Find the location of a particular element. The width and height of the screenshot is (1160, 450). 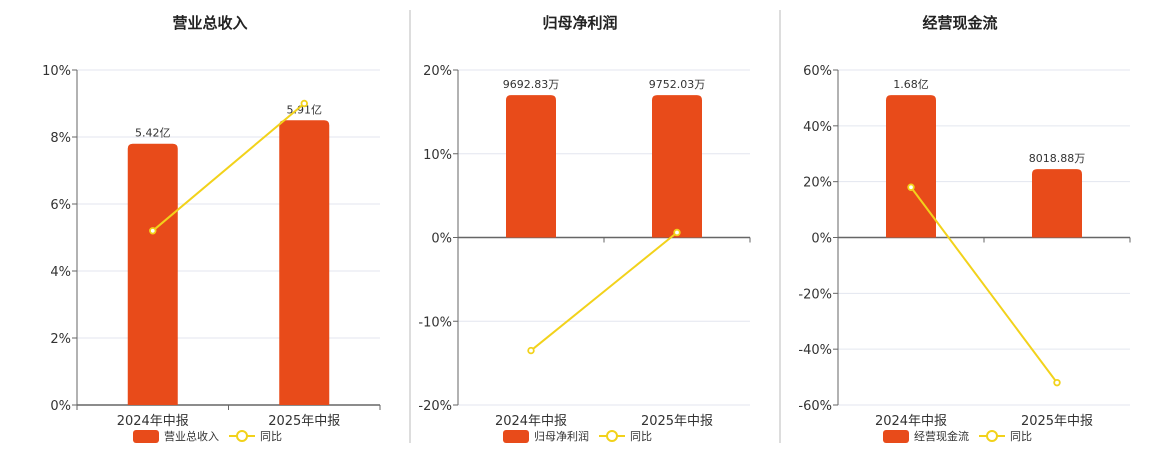

chart-title: 营业总收入 is located at coordinates (209, 23).